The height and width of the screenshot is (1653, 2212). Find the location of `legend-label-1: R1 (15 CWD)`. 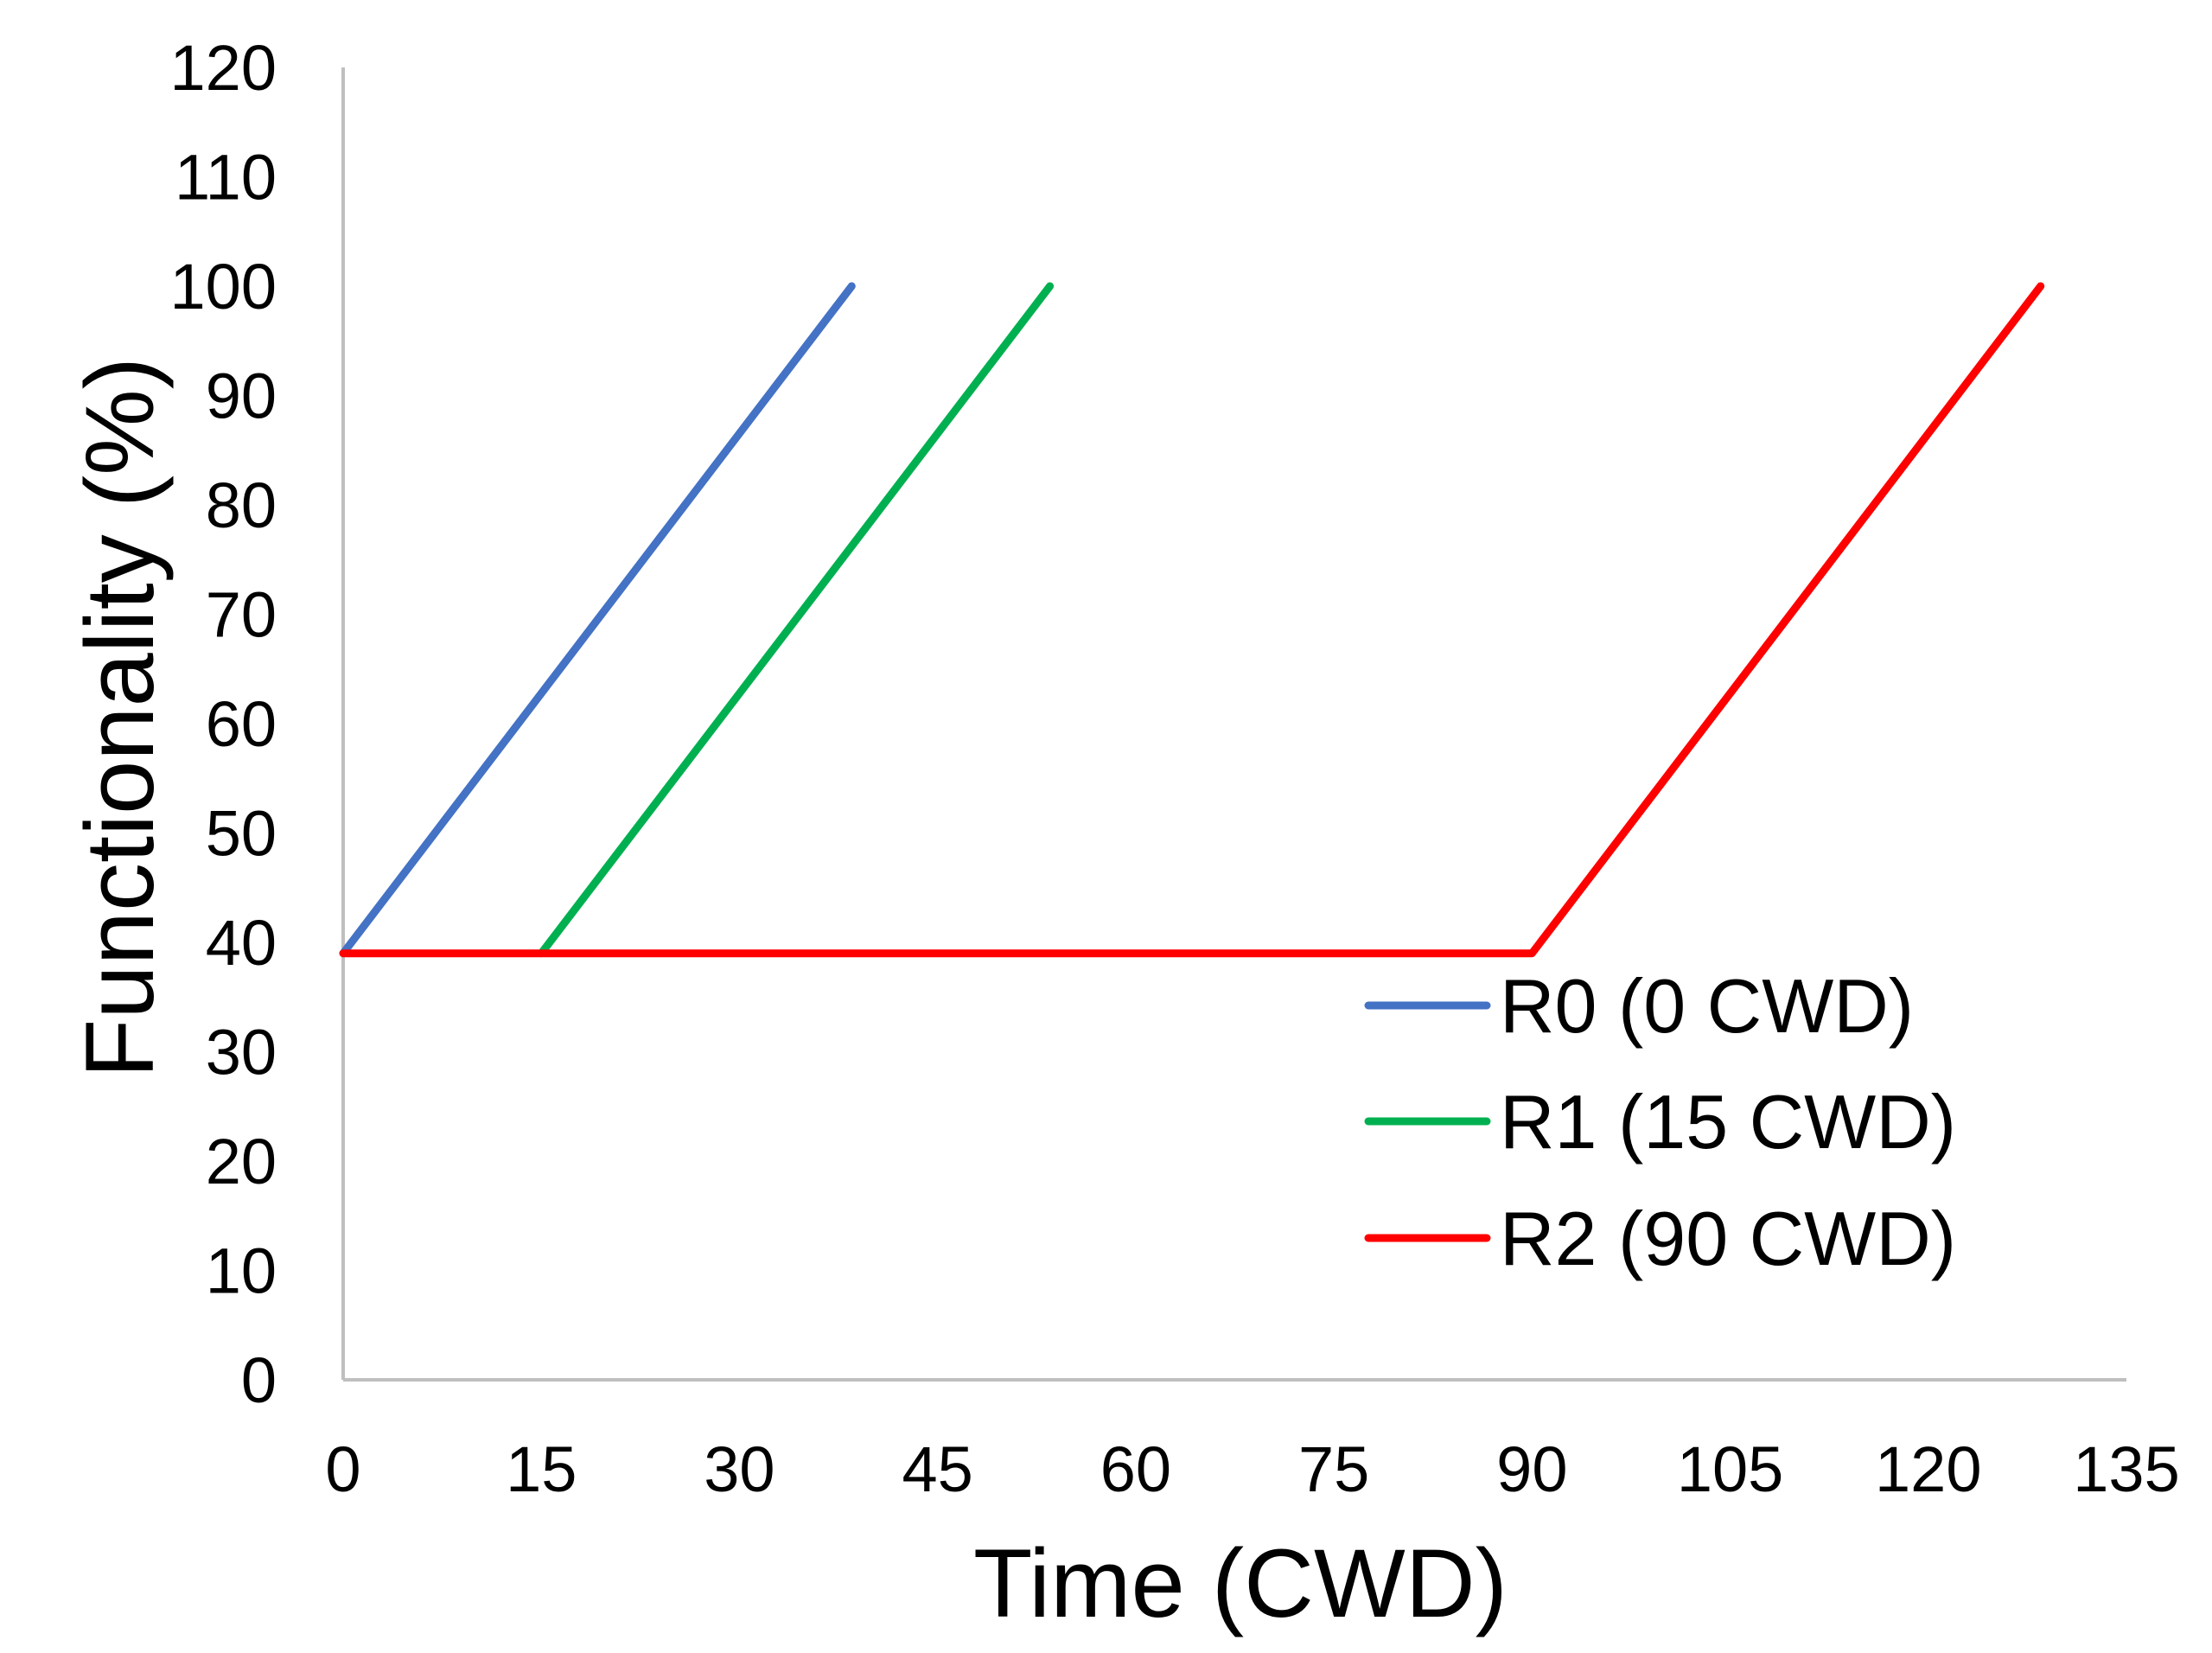

legend-label-1: R1 (15 CWD) is located at coordinates (1728, 1122).